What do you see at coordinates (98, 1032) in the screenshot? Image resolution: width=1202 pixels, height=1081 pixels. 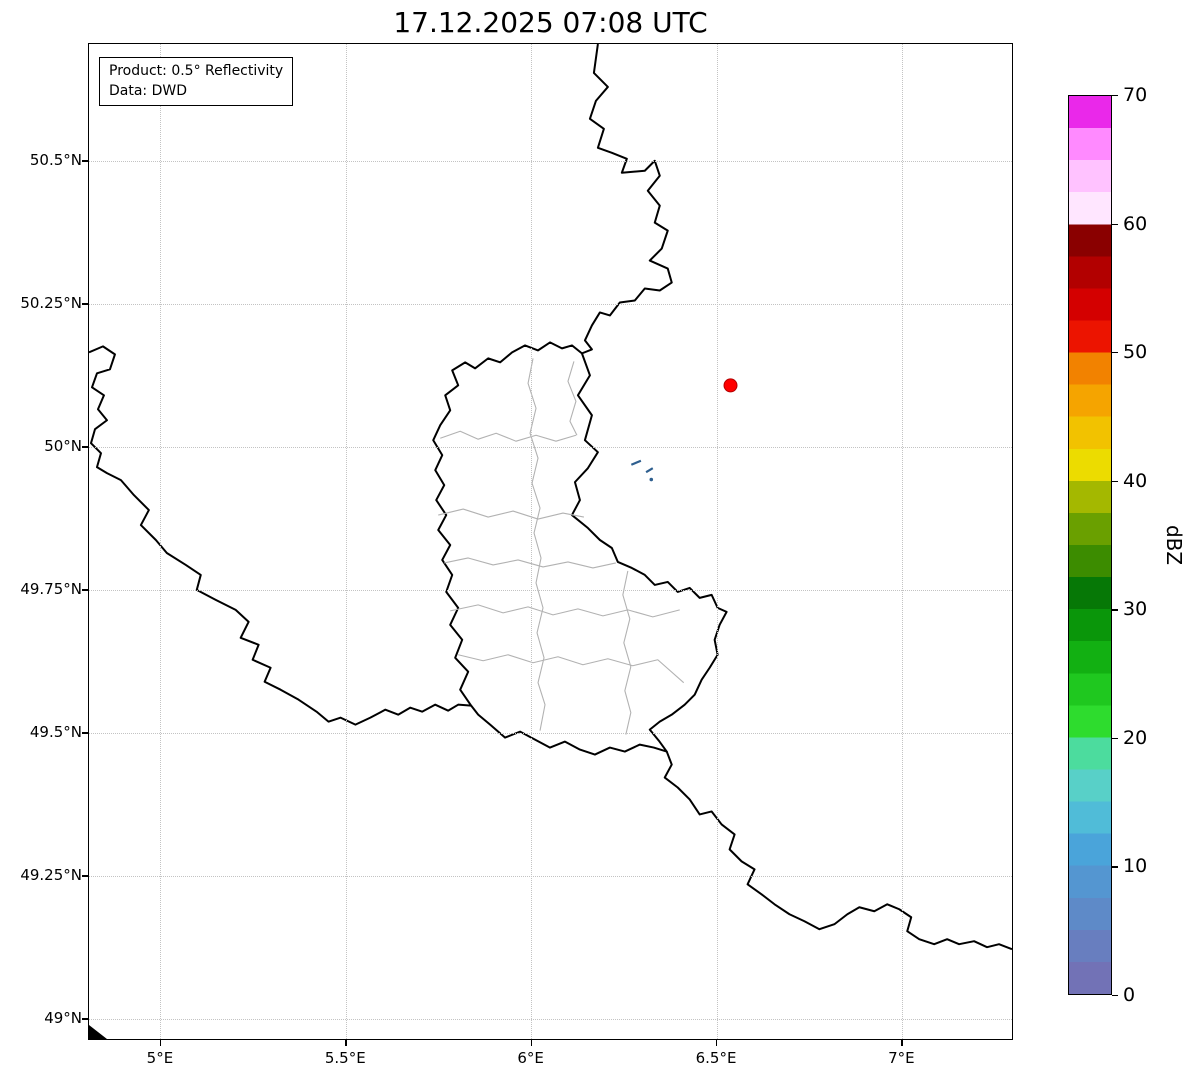 I see `map-corner-clip` at bounding box center [98, 1032].